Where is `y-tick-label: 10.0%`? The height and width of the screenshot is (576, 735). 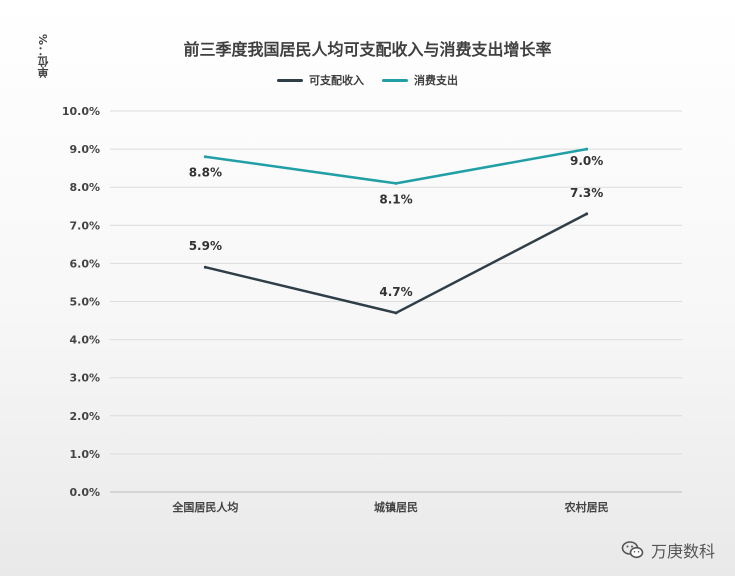
y-tick-label: 10.0% is located at coordinates (81, 111).